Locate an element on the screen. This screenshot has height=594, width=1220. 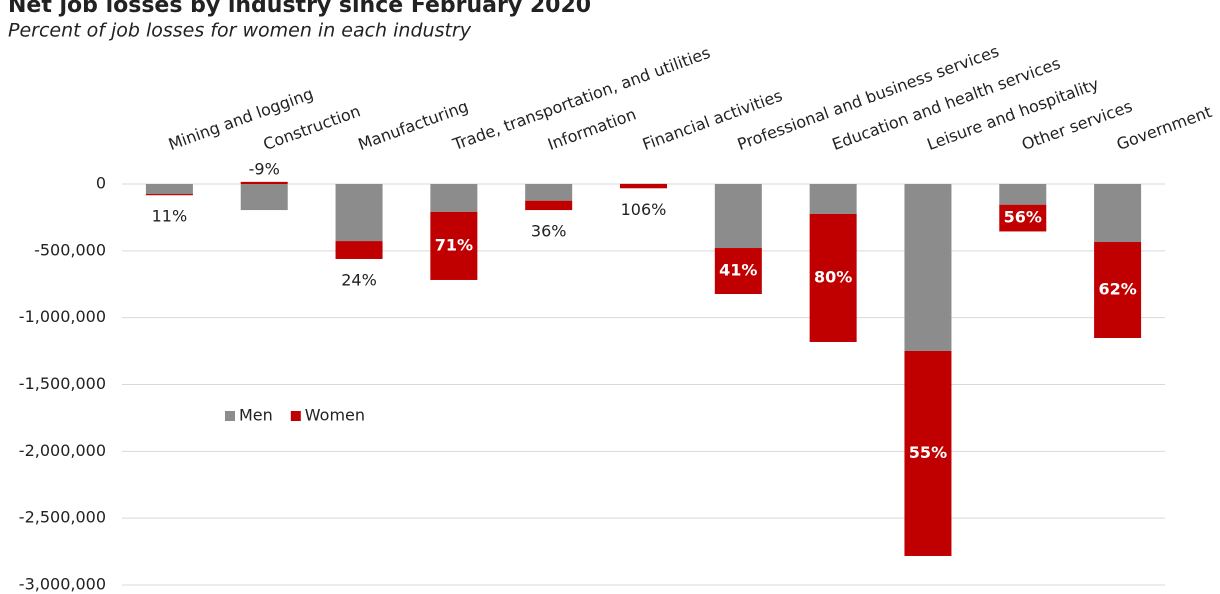
data-label: 36% is located at coordinates (549, 231).